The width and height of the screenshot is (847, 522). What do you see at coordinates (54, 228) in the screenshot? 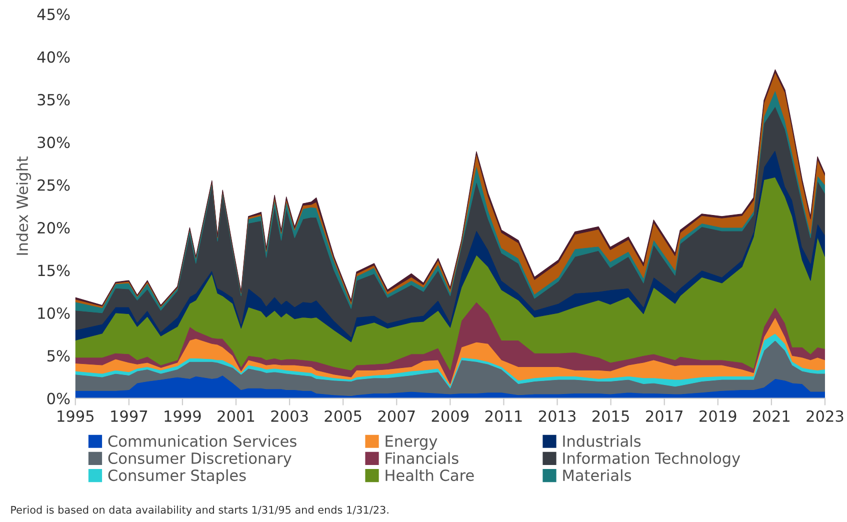
I see `y-tick-label: 20%` at bounding box center [54, 228].